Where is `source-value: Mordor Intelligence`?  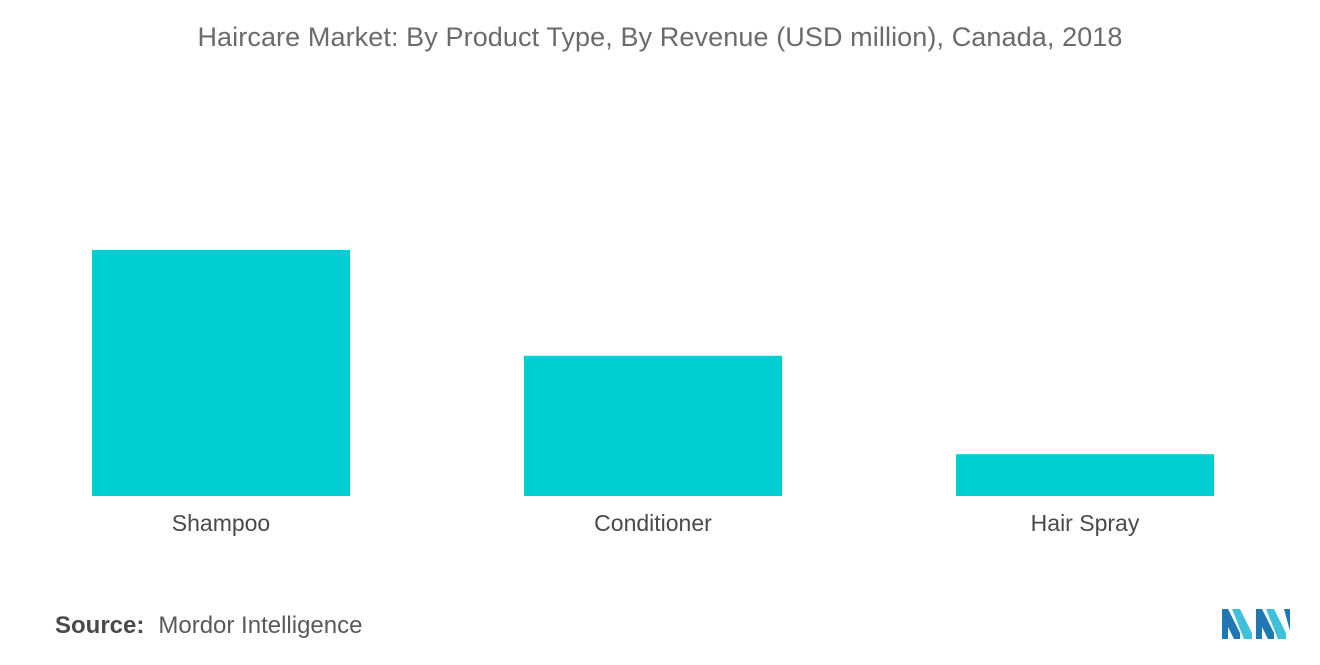 source-value: Mordor Intelligence is located at coordinates (260, 625).